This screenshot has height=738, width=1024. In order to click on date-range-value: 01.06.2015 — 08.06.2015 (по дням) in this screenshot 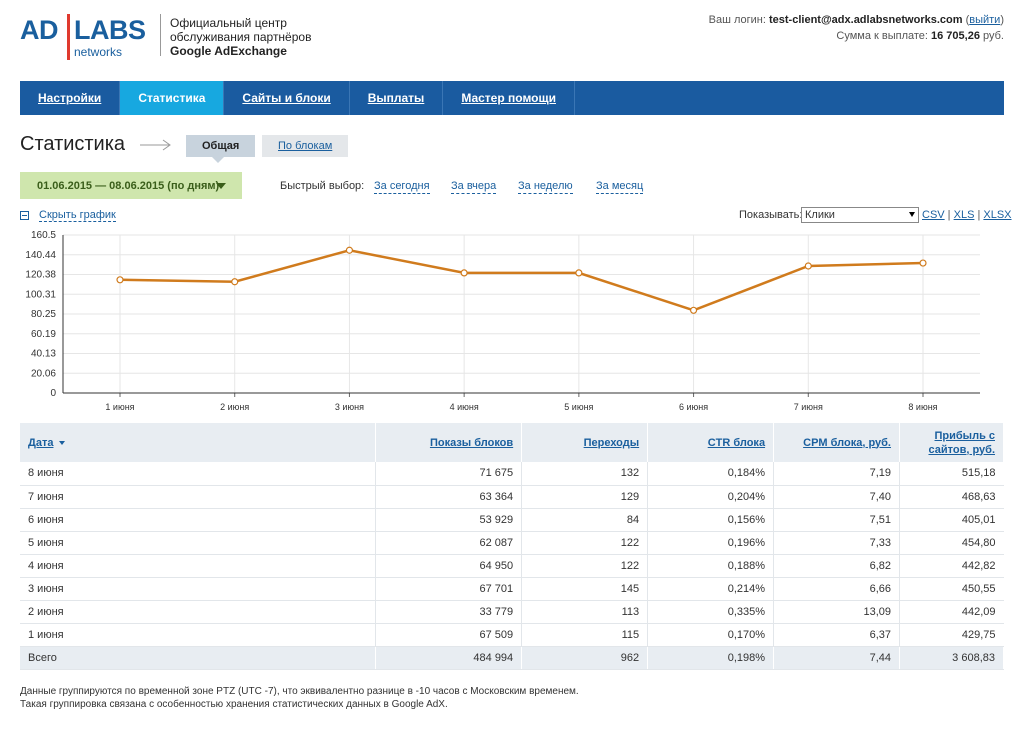, I will do `click(128, 185)`.